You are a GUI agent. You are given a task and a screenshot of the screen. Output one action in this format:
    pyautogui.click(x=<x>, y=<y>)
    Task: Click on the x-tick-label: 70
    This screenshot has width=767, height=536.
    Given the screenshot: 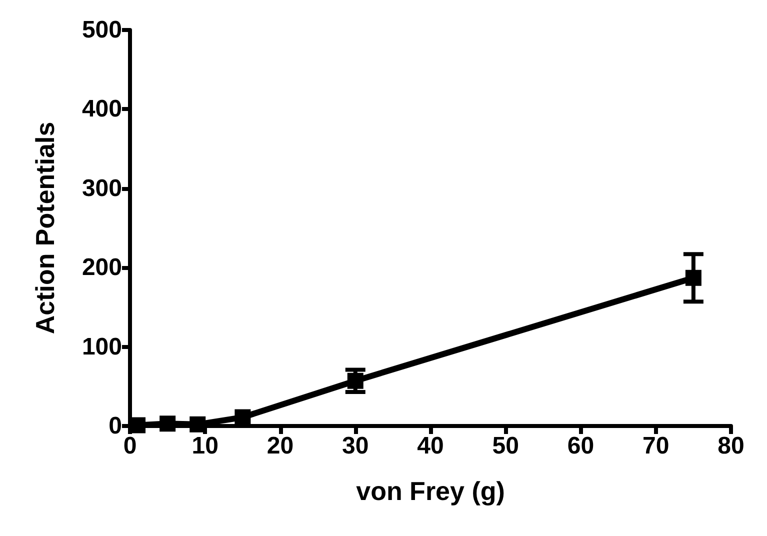 What is the action you would take?
    pyautogui.click(x=656, y=446)
    